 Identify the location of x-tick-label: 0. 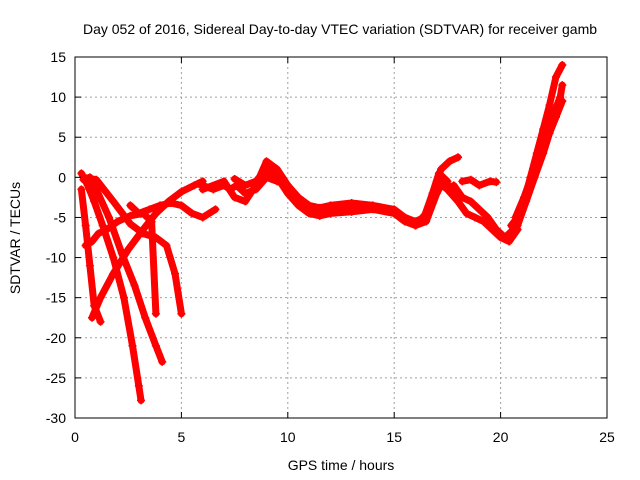
(75, 437).